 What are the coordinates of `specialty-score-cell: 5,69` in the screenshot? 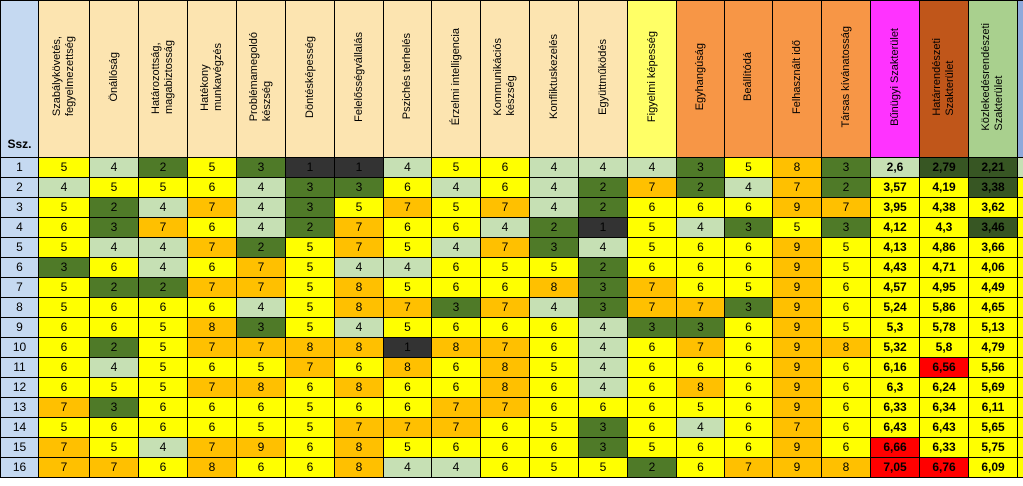 It's located at (993, 387).